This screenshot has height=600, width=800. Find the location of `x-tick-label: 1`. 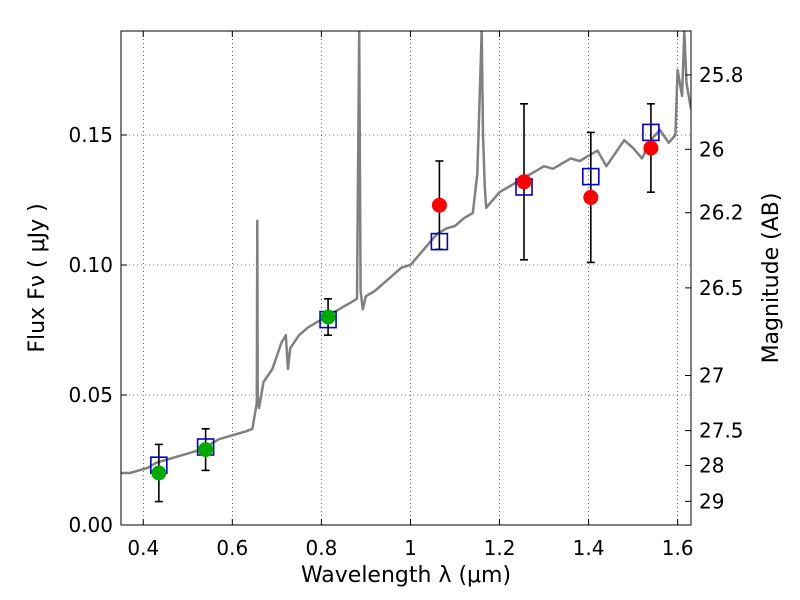

x-tick-label: 1 is located at coordinates (410, 548).